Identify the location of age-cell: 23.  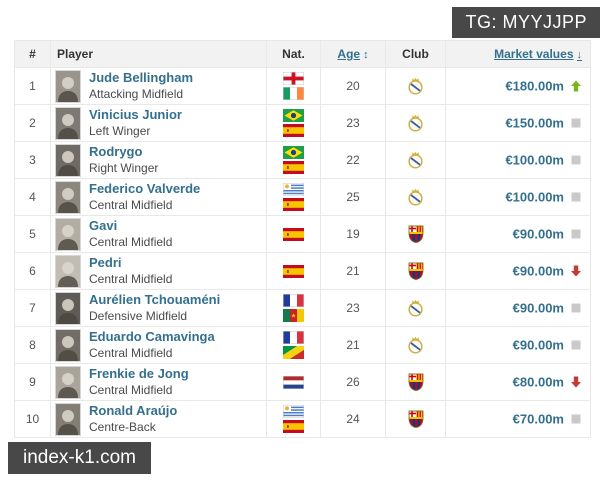
(353, 123).